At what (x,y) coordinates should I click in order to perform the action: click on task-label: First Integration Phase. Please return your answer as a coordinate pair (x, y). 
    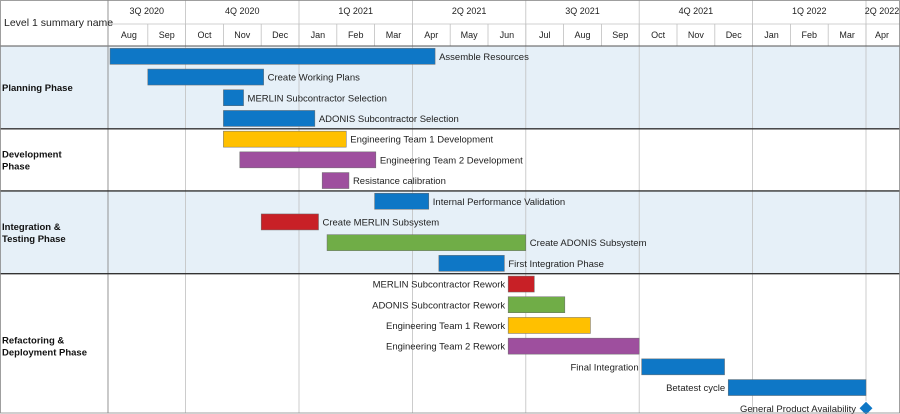
    Looking at the image, I should click on (556, 264).